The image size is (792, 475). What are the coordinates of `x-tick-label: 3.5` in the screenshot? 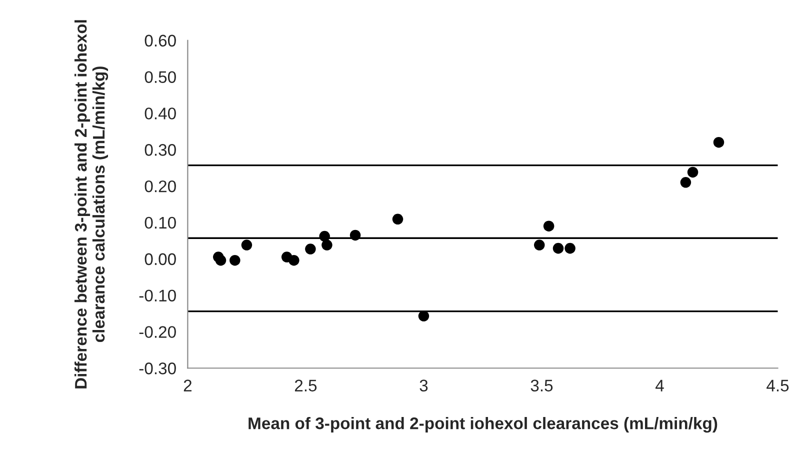 It's located at (541, 386).